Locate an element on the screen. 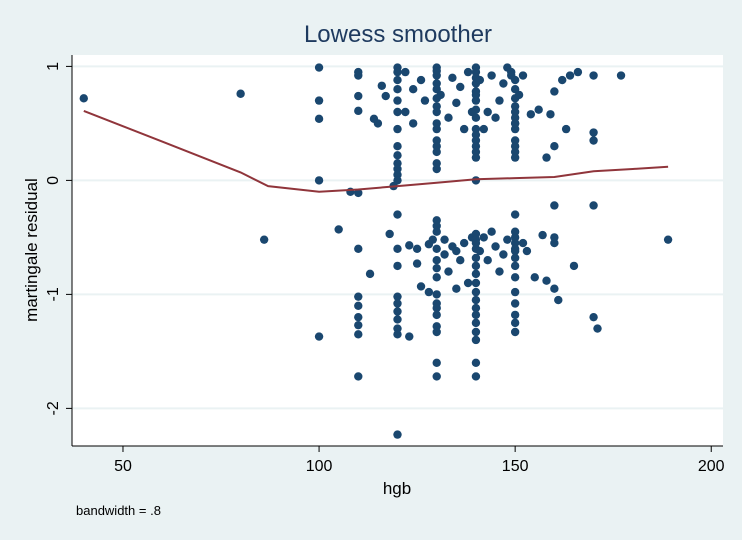  y-tick-label: 0 is located at coordinates (53, 180).